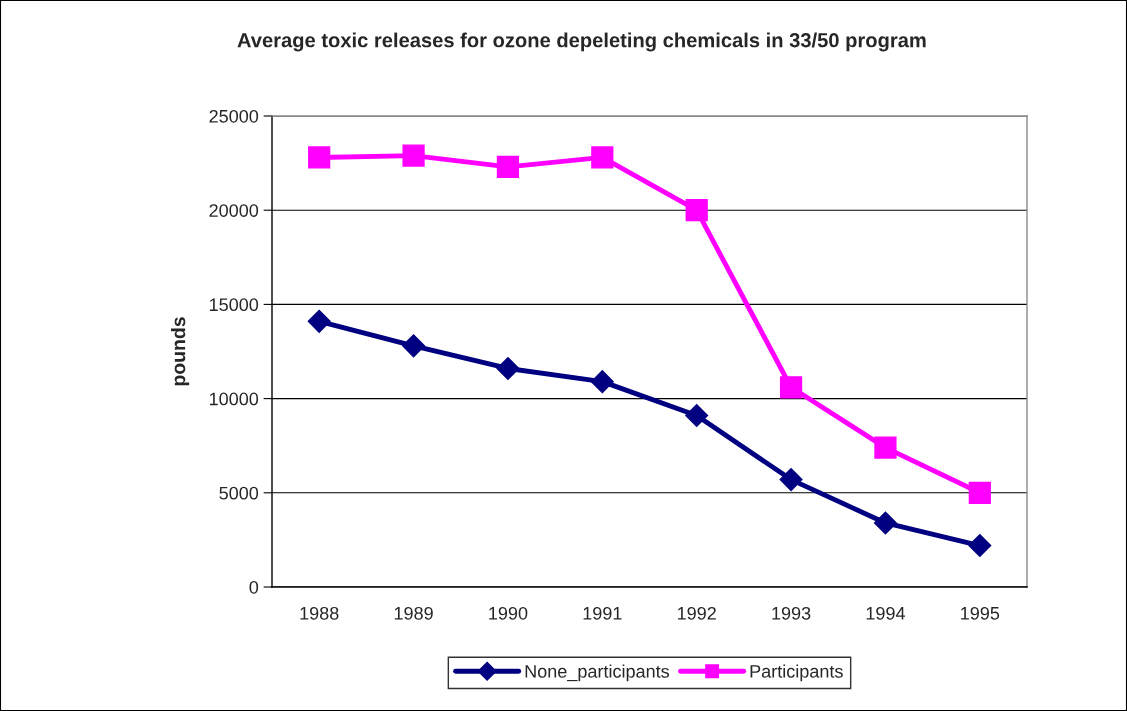  I want to click on y-tick-label: 5000, so click(239, 493).